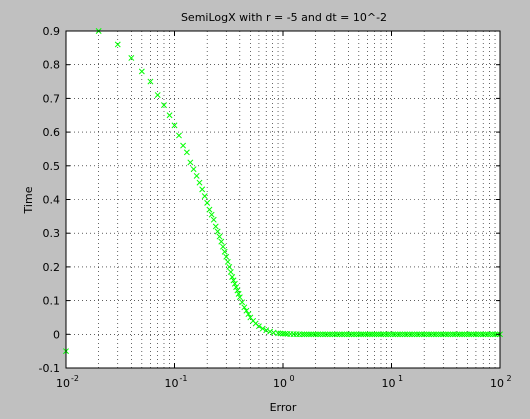 The width and height of the screenshot is (530, 419). What do you see at coordinates (184, 378) in the screenshot?
I see `x-tick-label-exponent: -1` at bounding box center [184, 378].